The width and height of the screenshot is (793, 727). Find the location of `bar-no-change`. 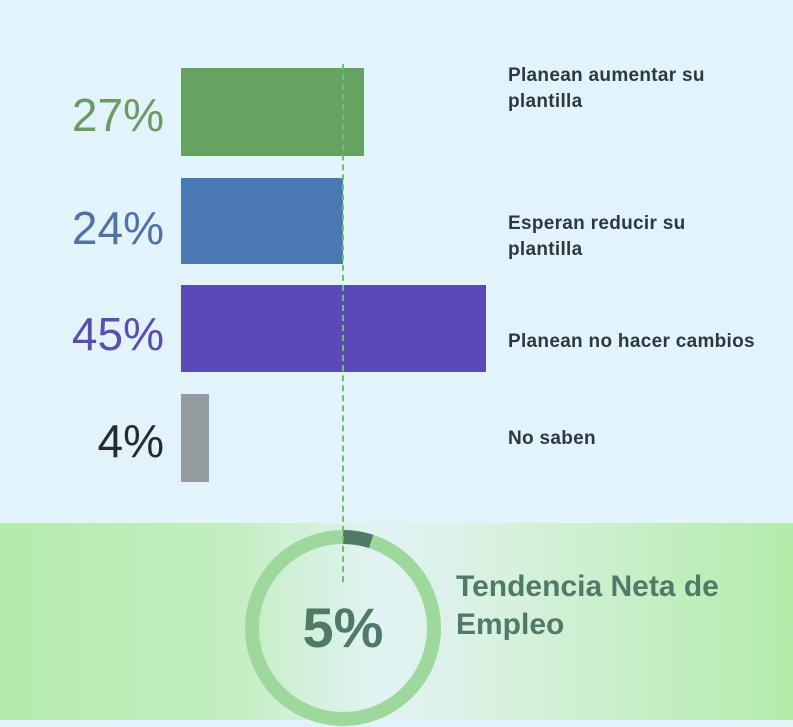

bar-no-change is located at coordinates (333, 328).